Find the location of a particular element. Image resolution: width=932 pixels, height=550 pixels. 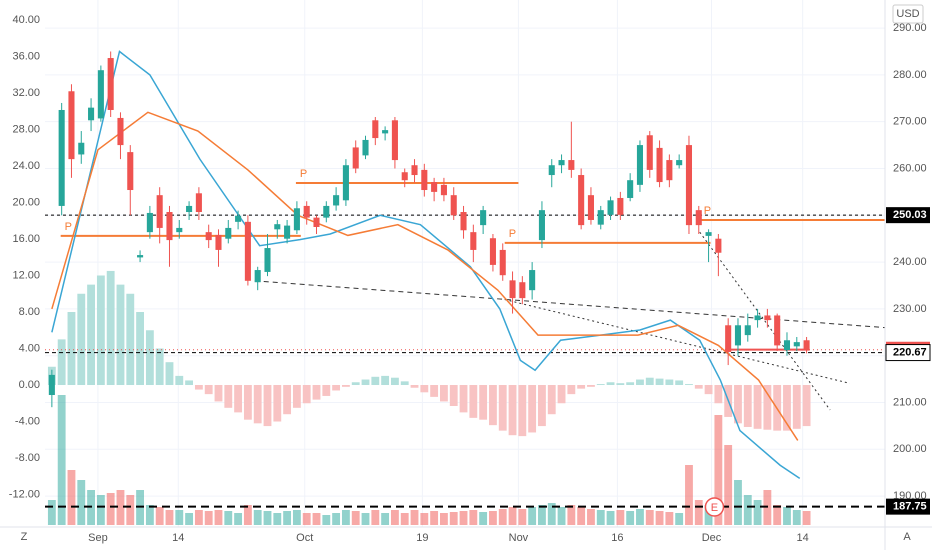

price-badge-label: 187.75 is located at coordinates (910, 507).